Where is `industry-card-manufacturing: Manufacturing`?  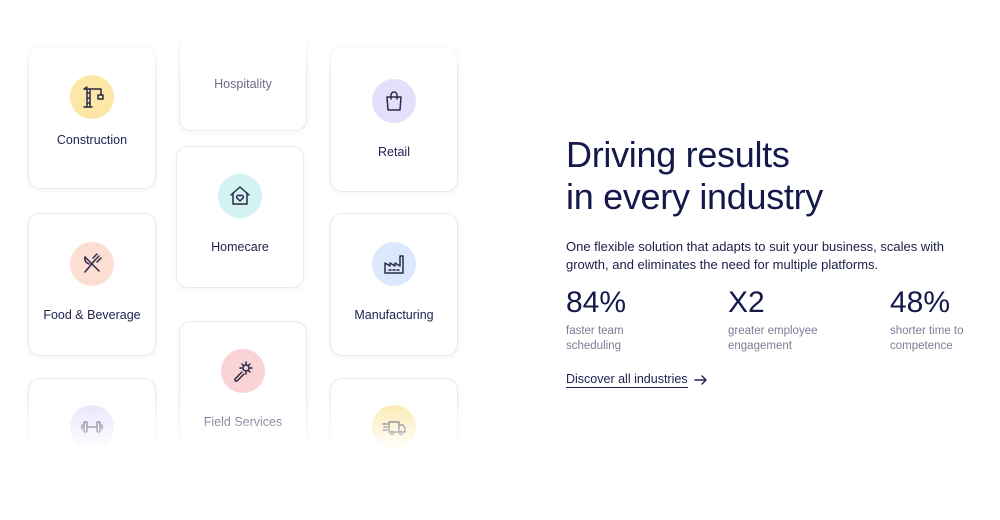 industry-card-manufacturing: Manufacturing is located at coordinates (394, 284).